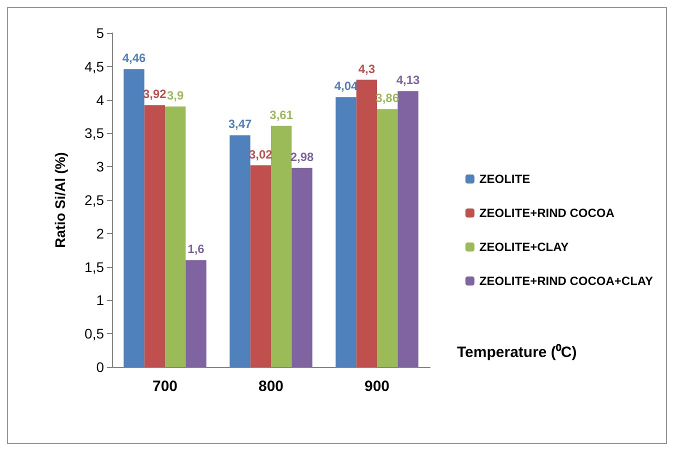 The image size is (676, 460). I want to click on y-tick-label: 2,5, so click(94, 200).